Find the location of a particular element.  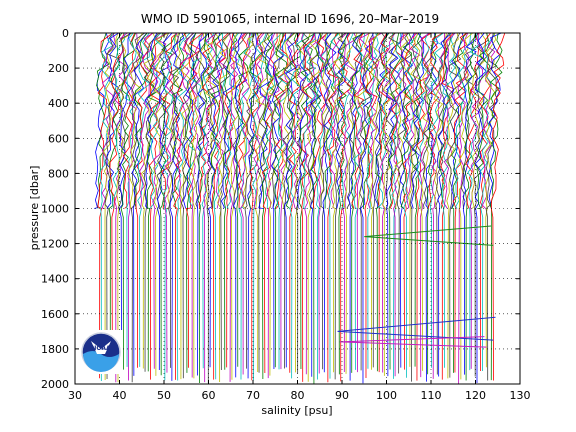

y-tick-label: 600 is located at coordinates (58, 138).